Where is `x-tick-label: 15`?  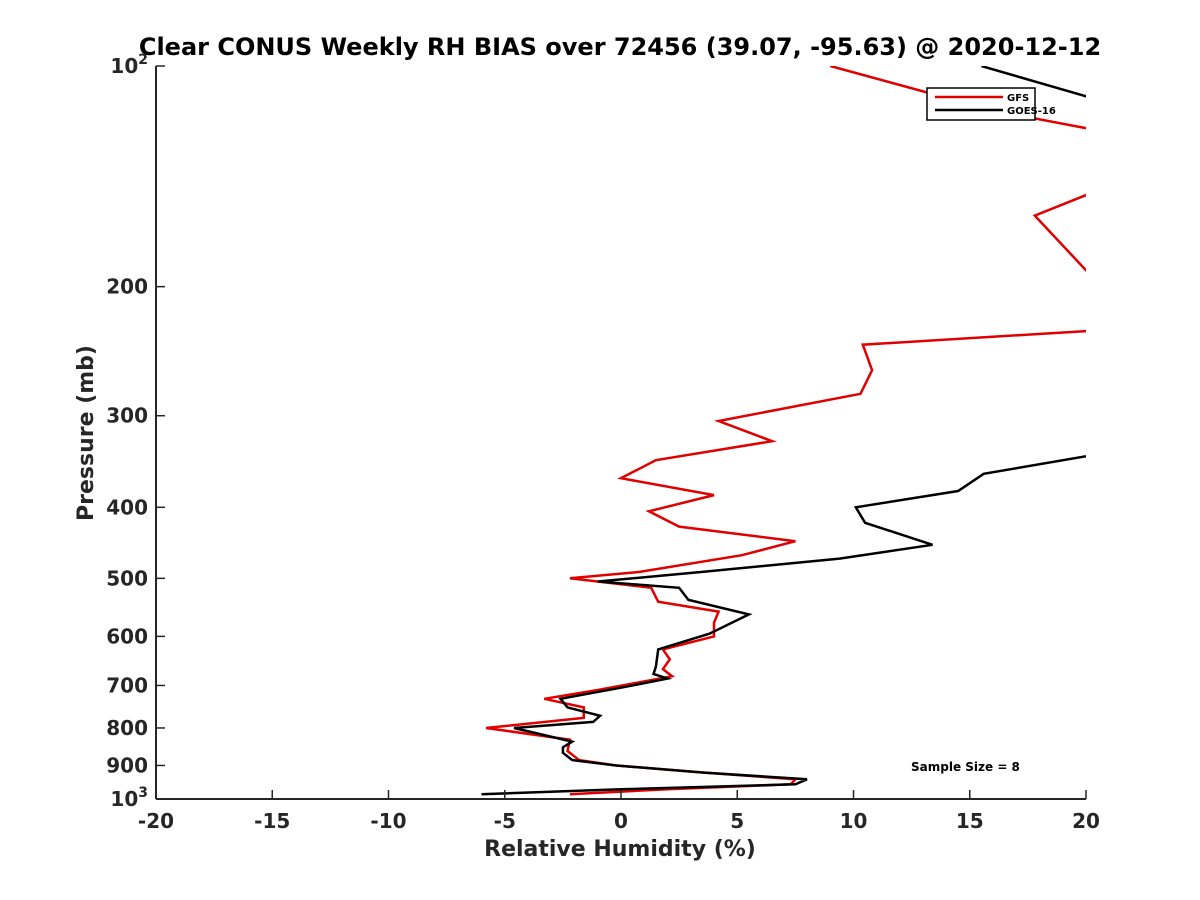
x-tick-label: 15 is located at coordinates (970, 821).